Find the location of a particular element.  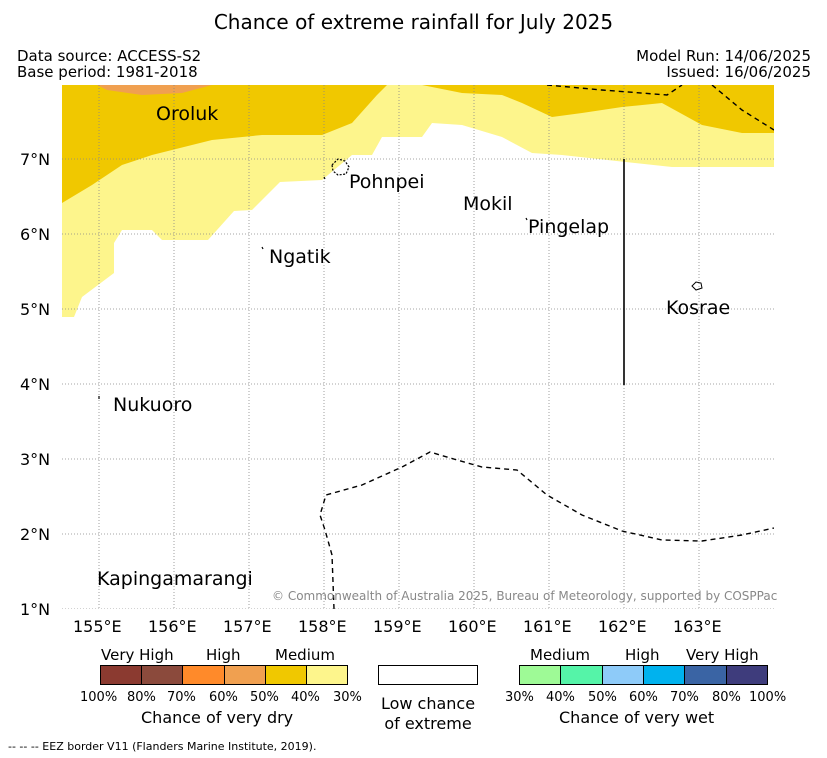

lon-tick: 161°E is located at coordinates (547, 626).